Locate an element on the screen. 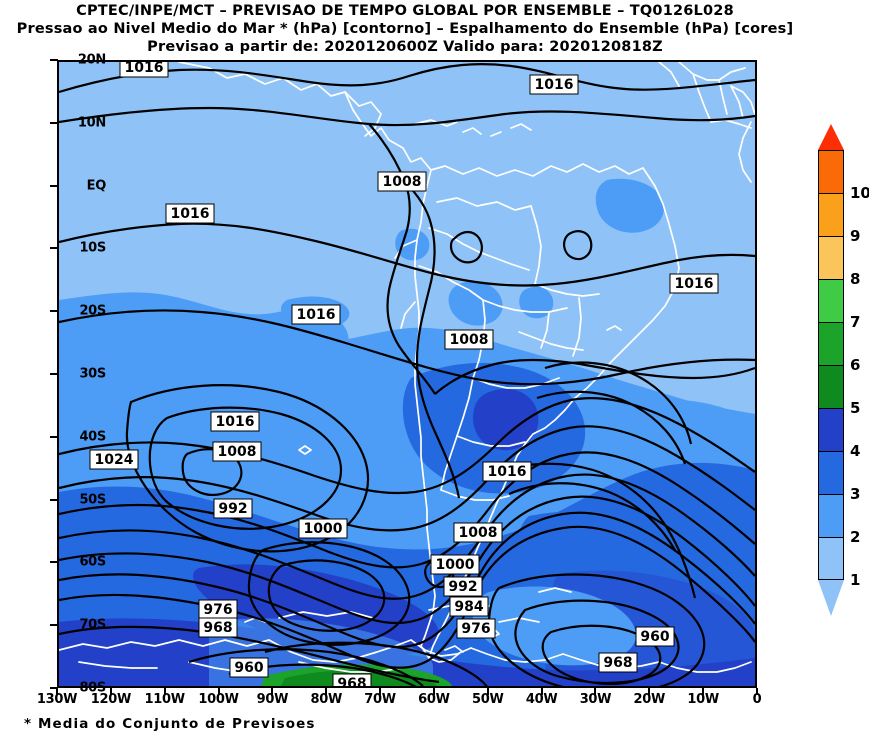 The image size is (869, 741). y-axis-tick-label: 20N is located at coordinates (91, 60).